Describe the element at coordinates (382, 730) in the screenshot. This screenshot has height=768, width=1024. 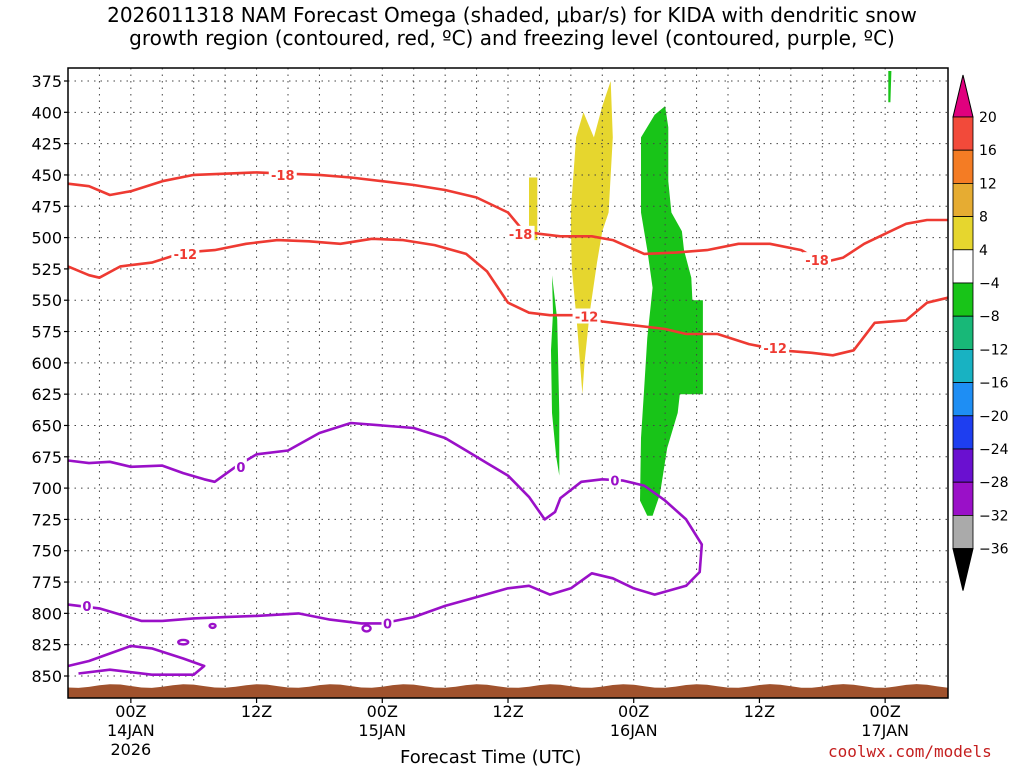
I see `x-tick-date-2: 15JAN` at that location.